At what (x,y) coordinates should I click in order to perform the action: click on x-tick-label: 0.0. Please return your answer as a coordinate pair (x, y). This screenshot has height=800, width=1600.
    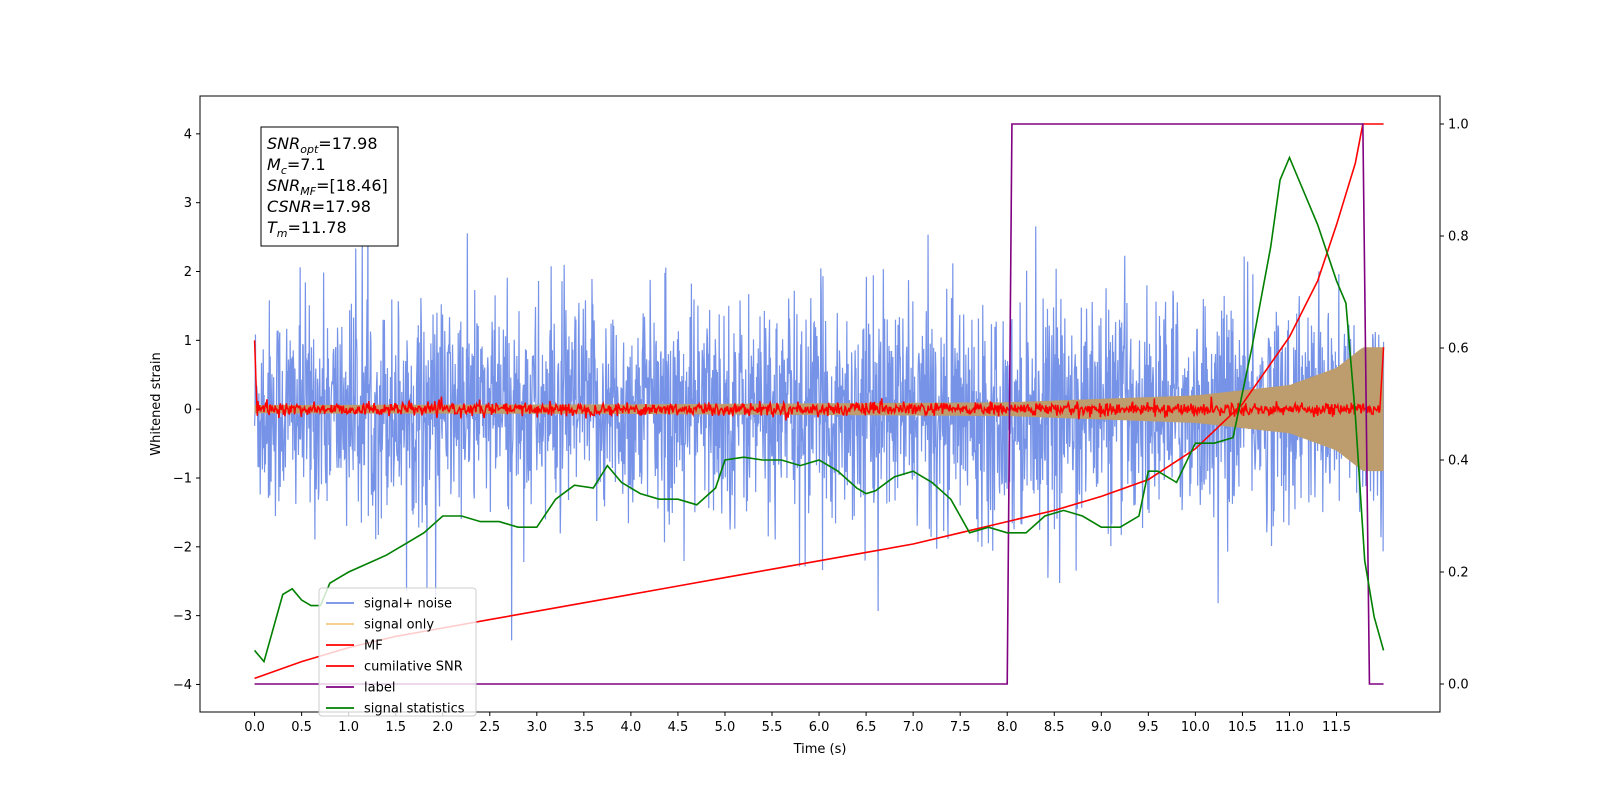
    Looking at the image, I should click on (254, 727).